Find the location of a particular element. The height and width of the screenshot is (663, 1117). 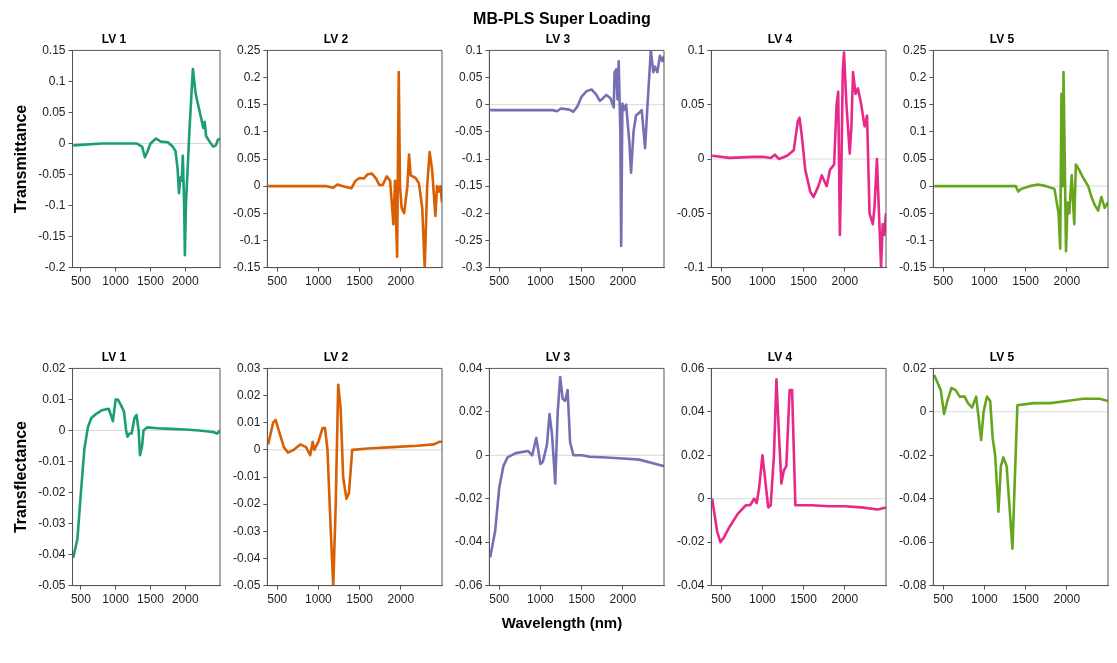

chart-title: LV 3 is located at coordinates (558, 356).